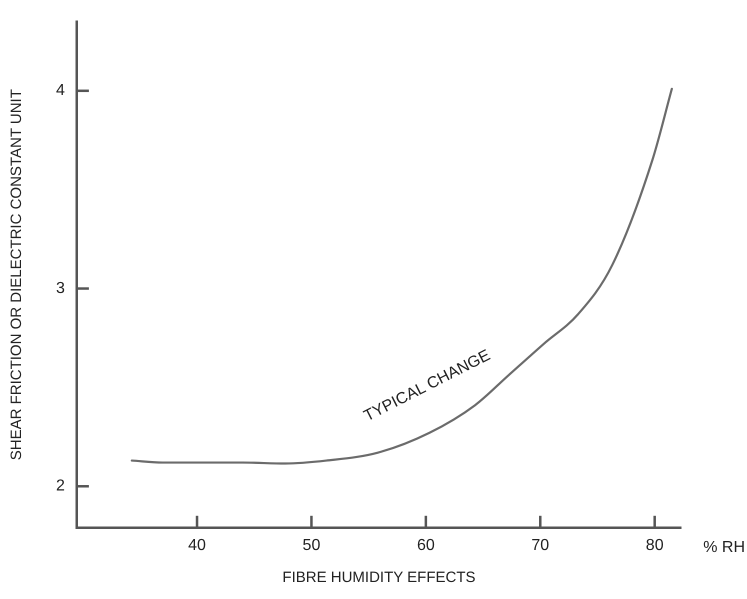 The width and height of the screenshot is (747, 599). What do you see at coordinates (60, 288) in the screenshot?
I see `y-tick-label: 3` at bounding box center [60, 288].